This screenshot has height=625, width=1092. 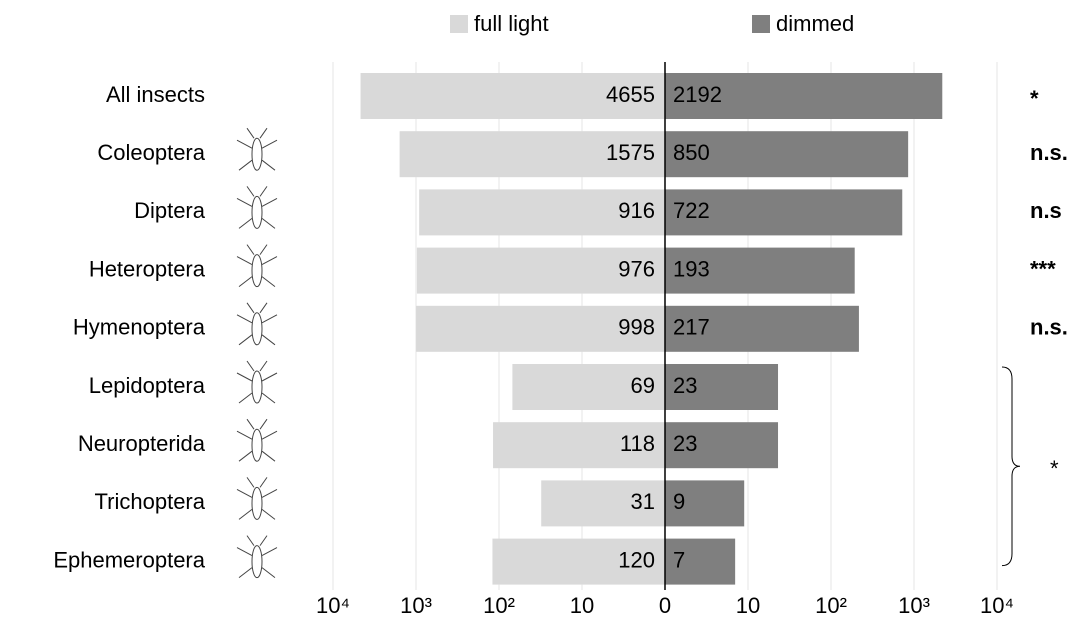 What do you see at coordinates (170, 210) in the screenshot?
I see `category-label: Diptera` at bounding box center [170, 210].